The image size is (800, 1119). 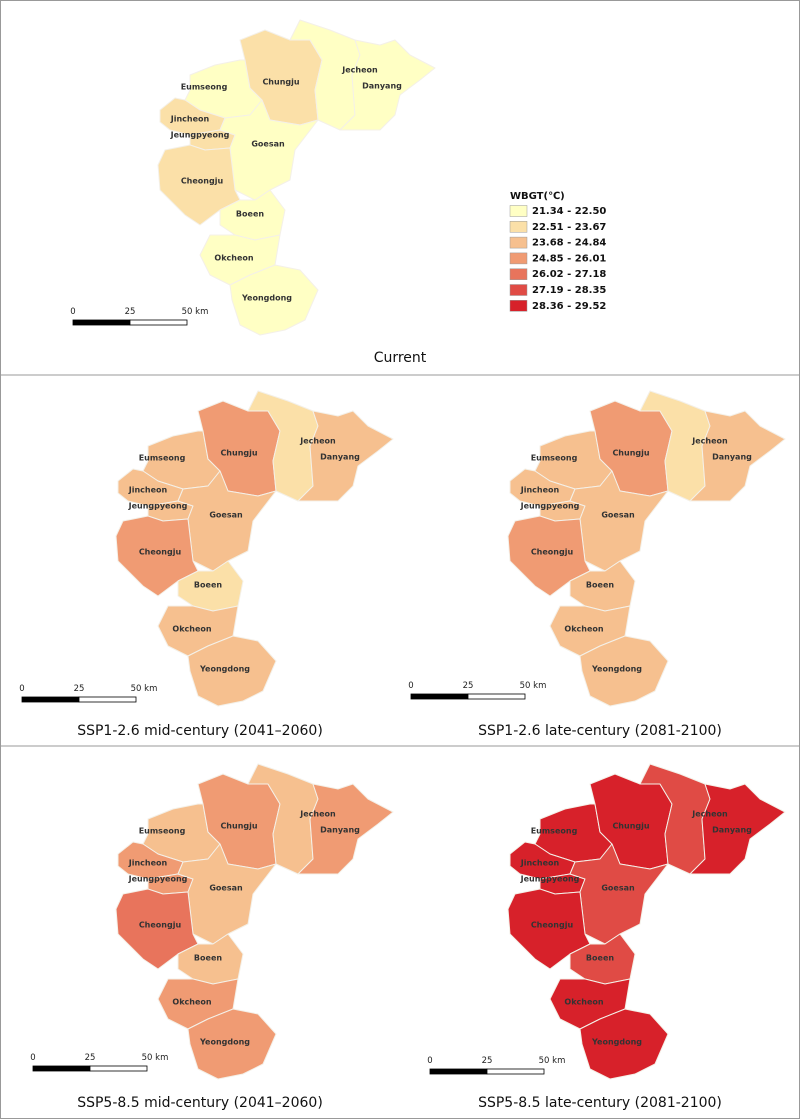 I want to click on legend-label: 21.34 - 22.50, so click(x=569, y=211).